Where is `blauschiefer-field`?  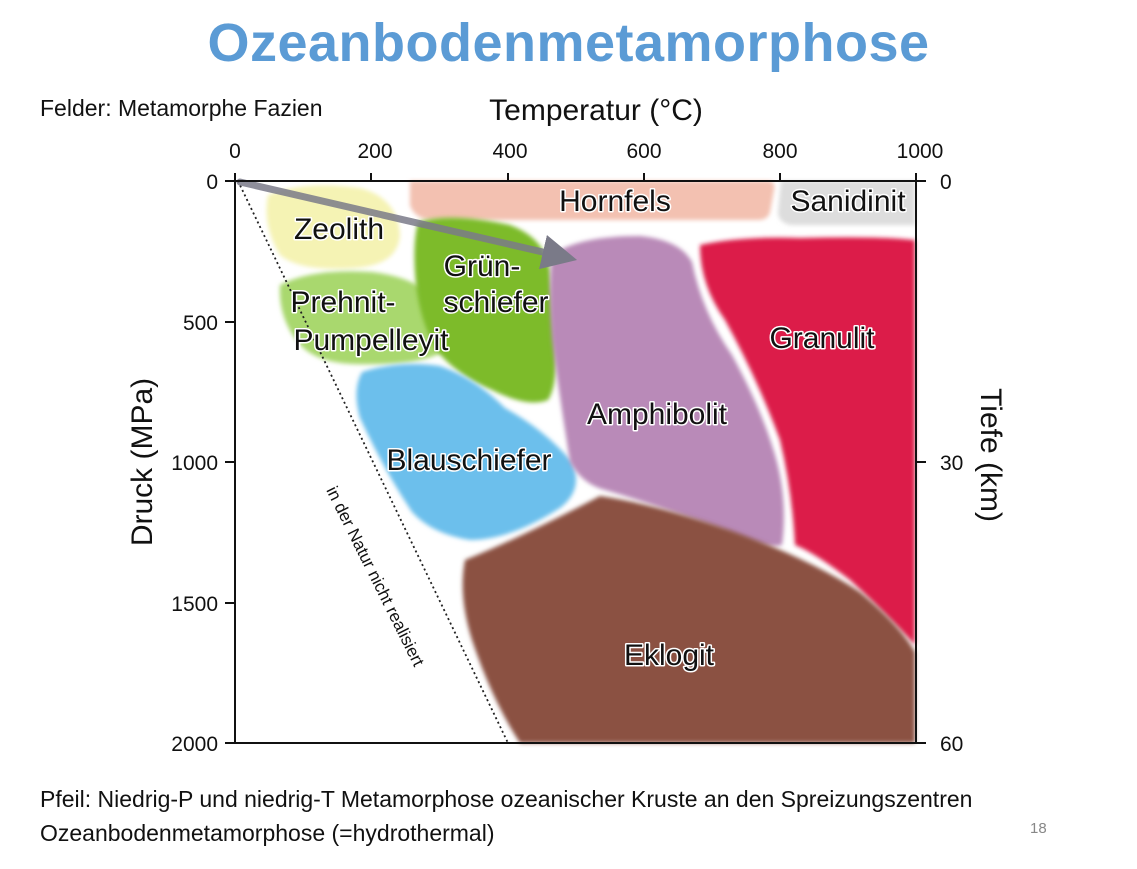
blauschiefer-field is located at coordinates (466, 452).